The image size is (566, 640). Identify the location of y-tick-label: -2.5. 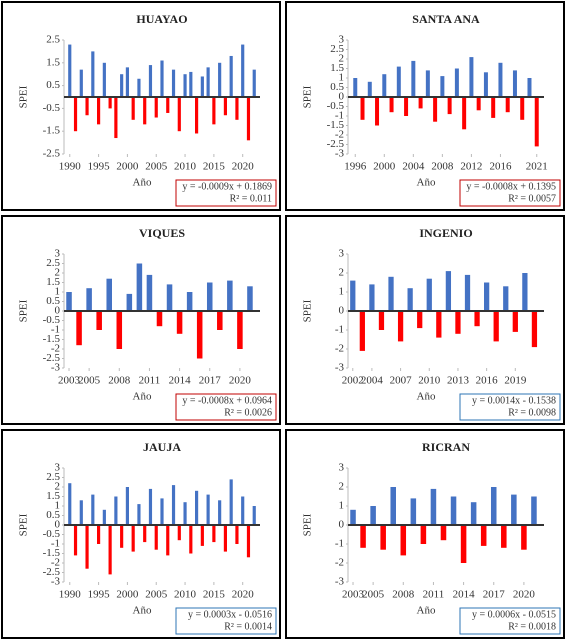
(52, 358).